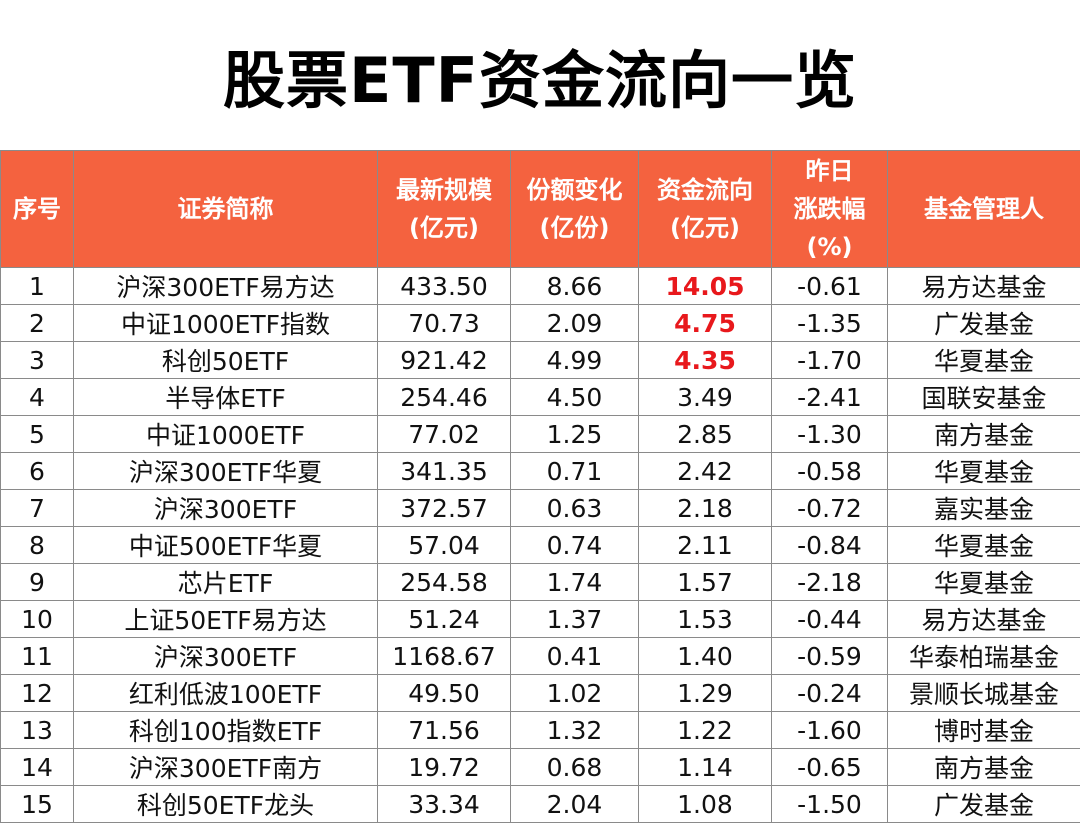 Image resolution: width=1080 pixels, height=823 pixels. Describe the element at coordinates (574, 693) in the screenshot. I see `cell-share-change: 1.02` at that location.